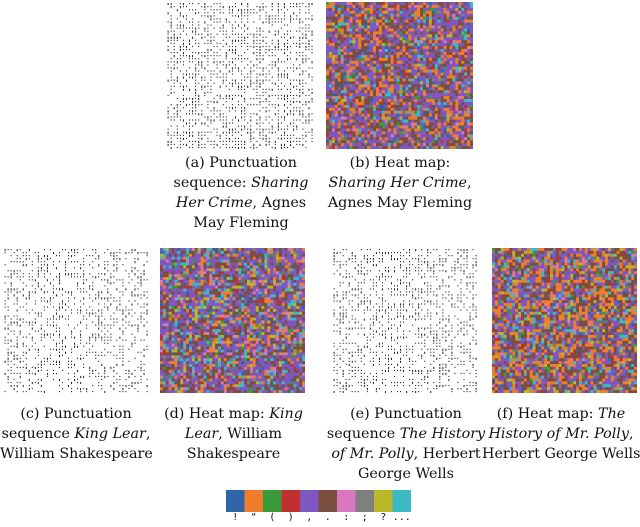  What do you see at coordinates (564, 320) in the screenshot?
I see `heat-map-f` at bounding box center [564, 320].